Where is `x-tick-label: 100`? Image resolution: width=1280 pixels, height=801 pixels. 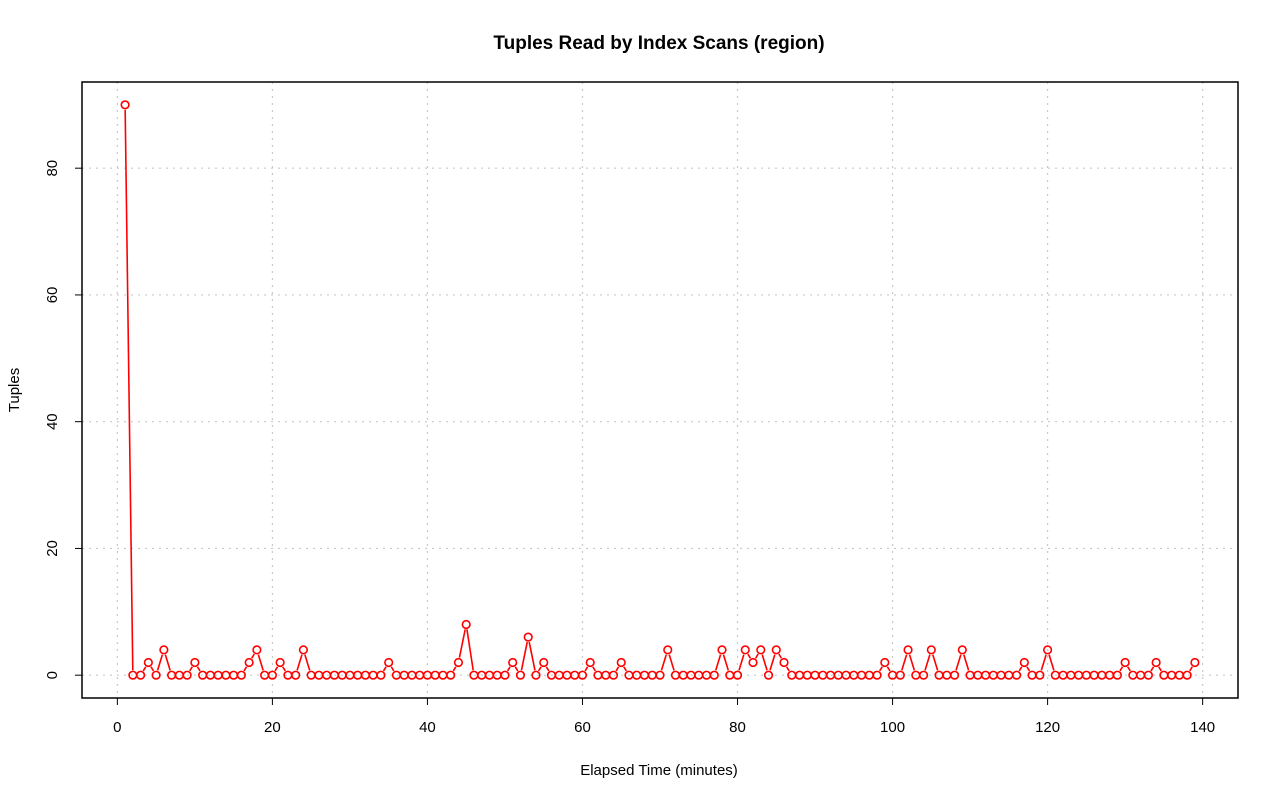
x-tick-label: 100 is located at coordinates (892, 727).